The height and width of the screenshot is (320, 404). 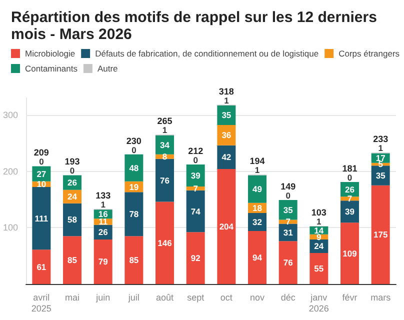 I want to click on total-label: 233, so click(x=380, y=139).